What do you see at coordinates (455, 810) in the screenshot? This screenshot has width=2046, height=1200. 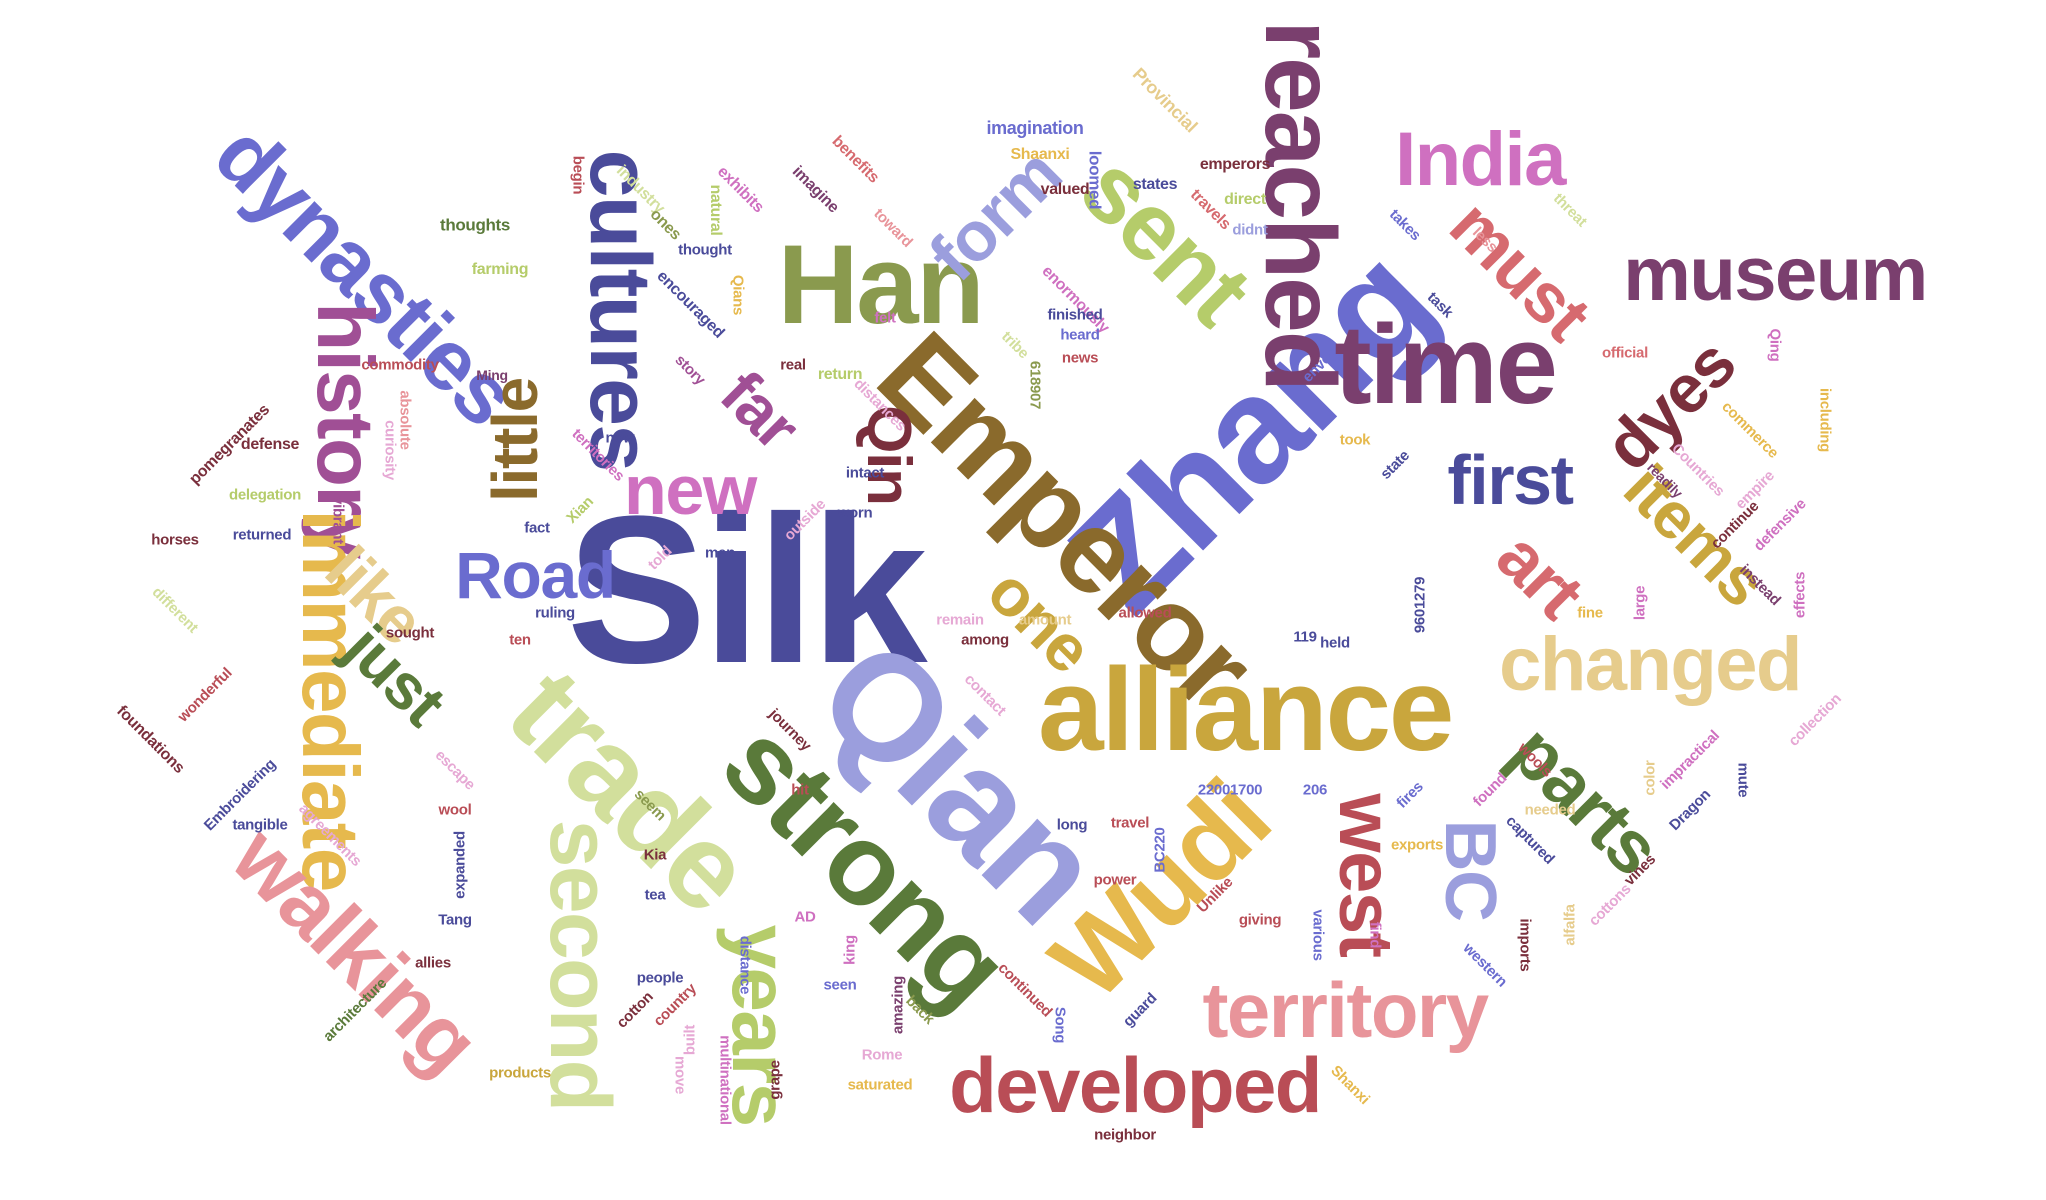 I see `word-wool: wool` at bounding box center [455, 810].